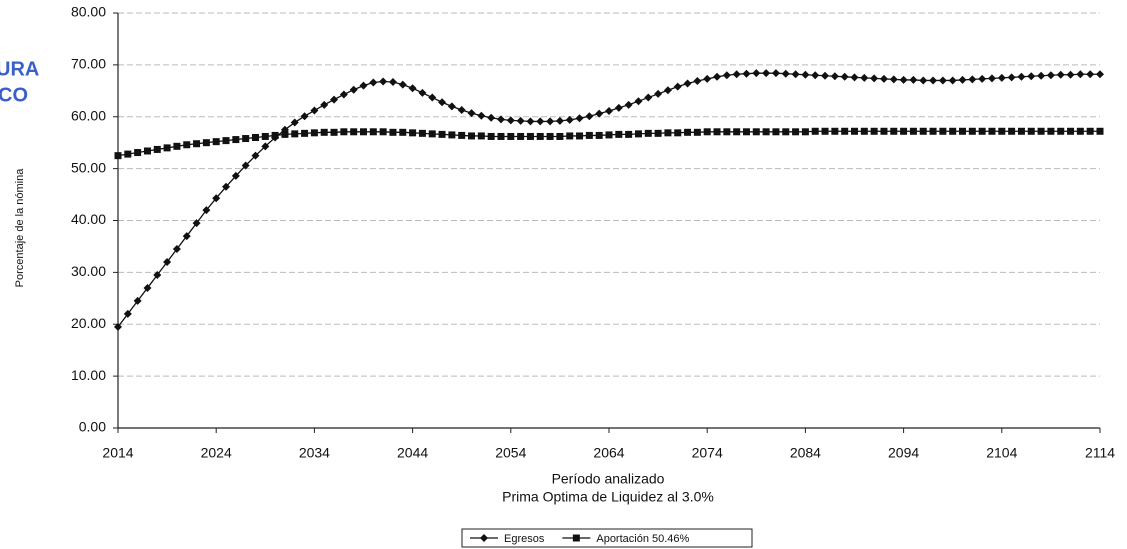 The width and height of the screenshot is (1127, 549). What do you see at coordinates (510, 453) in the screenshot?
I see `x-tick-label: 2054` at bounding box center [510, 453].